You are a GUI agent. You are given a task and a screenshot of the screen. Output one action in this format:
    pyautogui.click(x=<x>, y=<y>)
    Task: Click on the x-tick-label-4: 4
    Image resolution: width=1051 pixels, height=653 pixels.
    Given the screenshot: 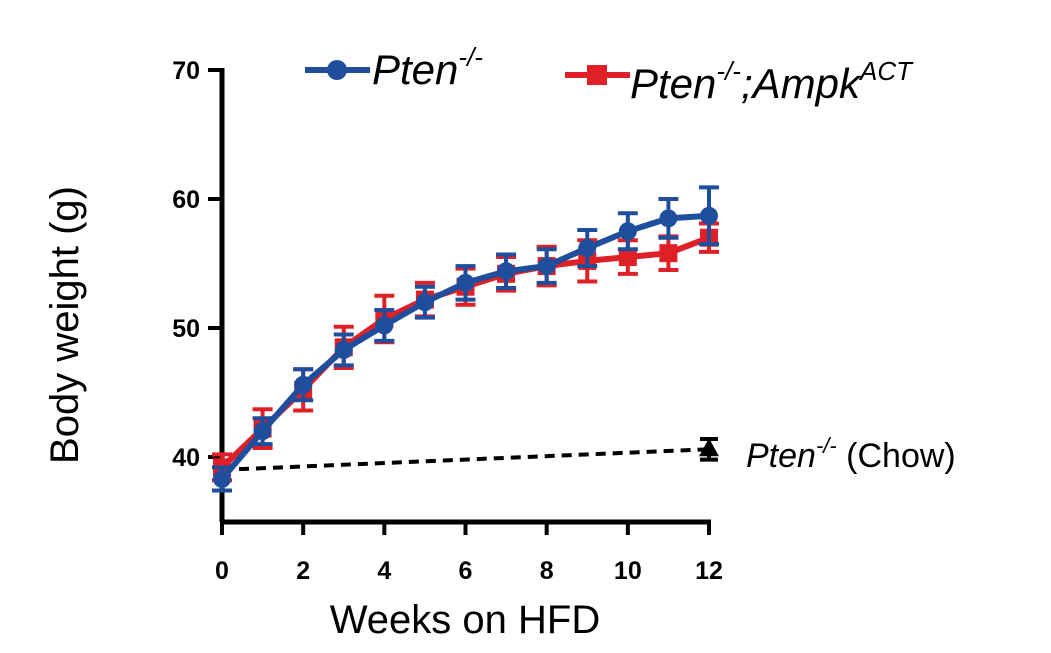 What is the action you would take?
    pyautogui.click(x=384, y=571)
    